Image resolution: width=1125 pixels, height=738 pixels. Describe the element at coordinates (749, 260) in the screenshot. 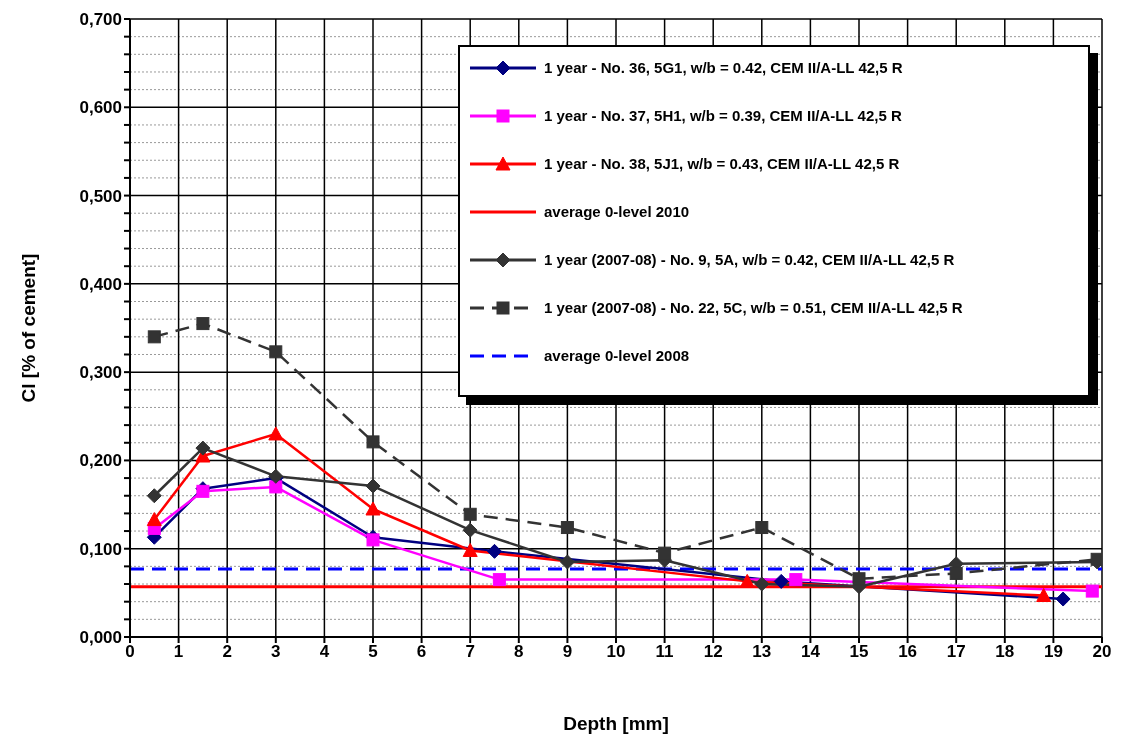

I see `legend-label: 1 year (2007-08) - No. 9, 5A, w/b = 0.42, CEM II/A-LL 42,5 R` at that location.